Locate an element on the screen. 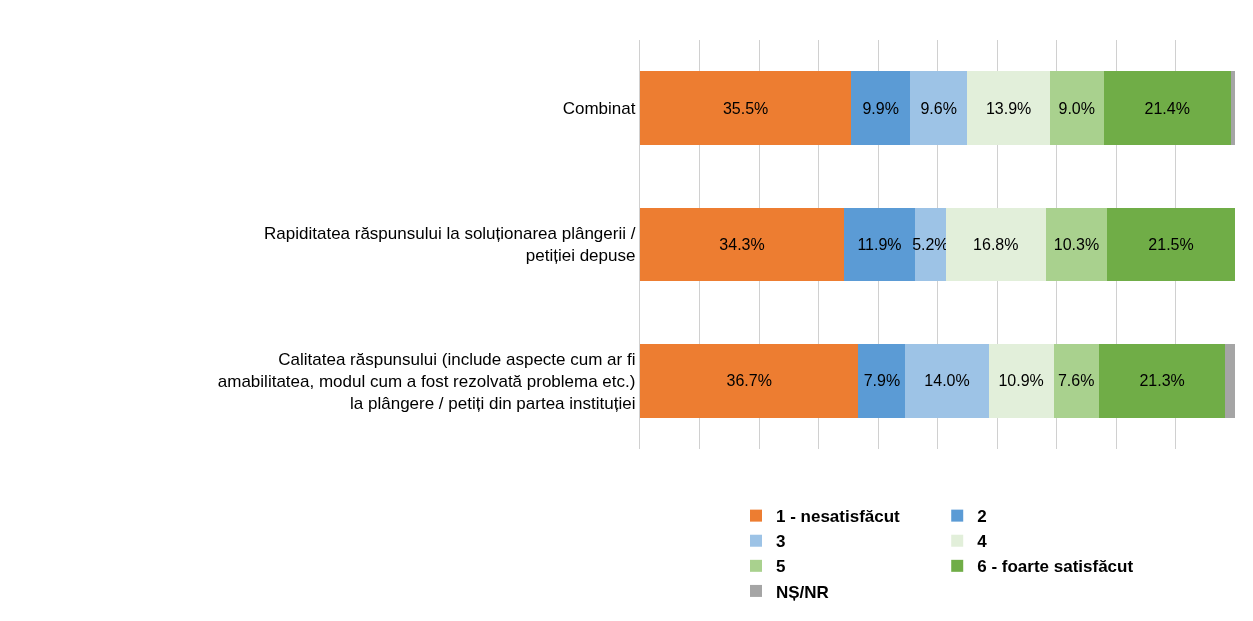 Image resolution: width=1253 pixels, height=621 pixels. data-label: 9.9% is located at coordinates (880, 108).